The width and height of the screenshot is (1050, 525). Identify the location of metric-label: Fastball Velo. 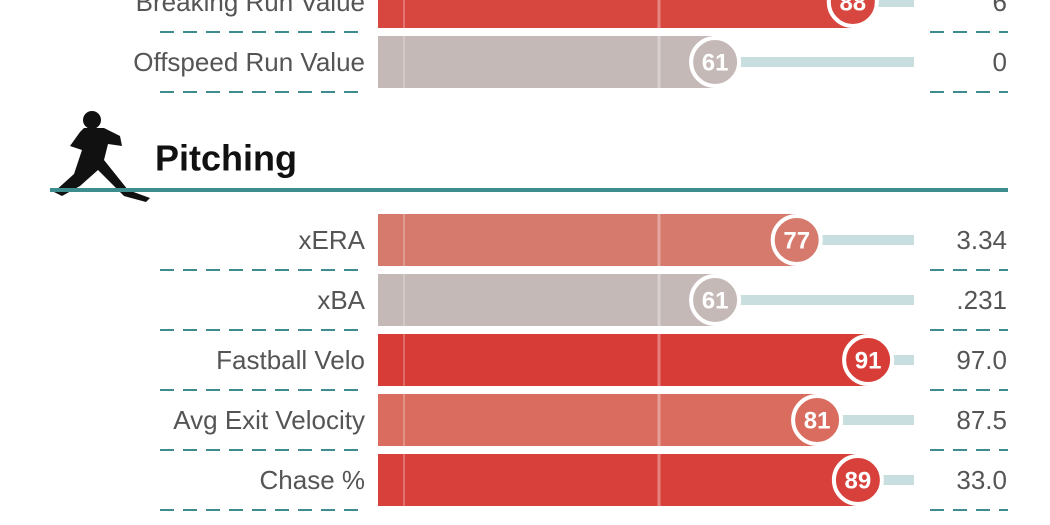
(290, 360).